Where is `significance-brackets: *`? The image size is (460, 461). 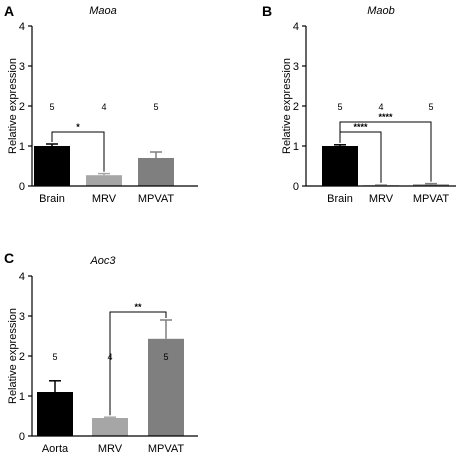 significance-brackets: * is located at coordinates (78, 147).